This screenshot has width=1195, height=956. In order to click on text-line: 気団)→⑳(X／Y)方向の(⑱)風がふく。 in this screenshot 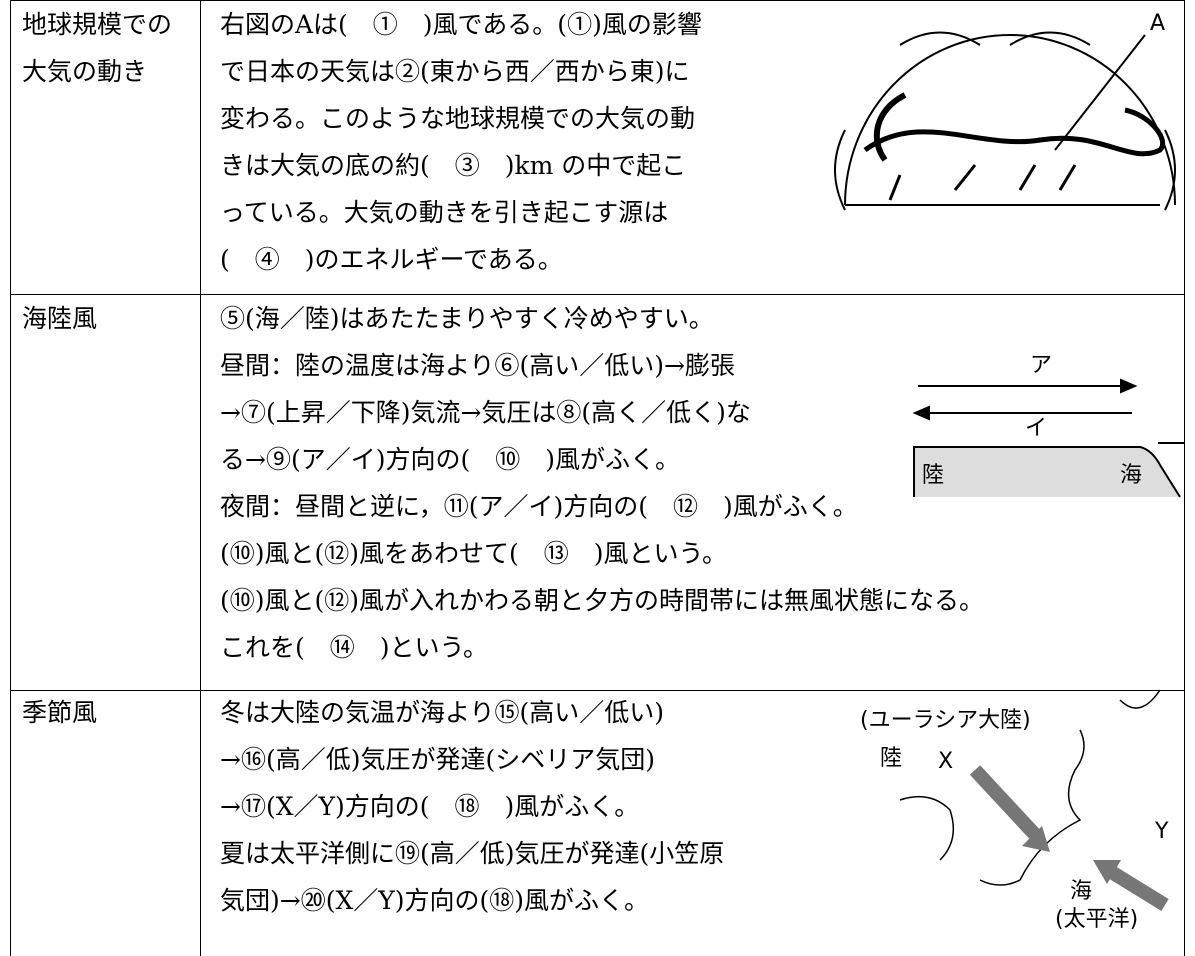, I will do `click(435, 900)`.